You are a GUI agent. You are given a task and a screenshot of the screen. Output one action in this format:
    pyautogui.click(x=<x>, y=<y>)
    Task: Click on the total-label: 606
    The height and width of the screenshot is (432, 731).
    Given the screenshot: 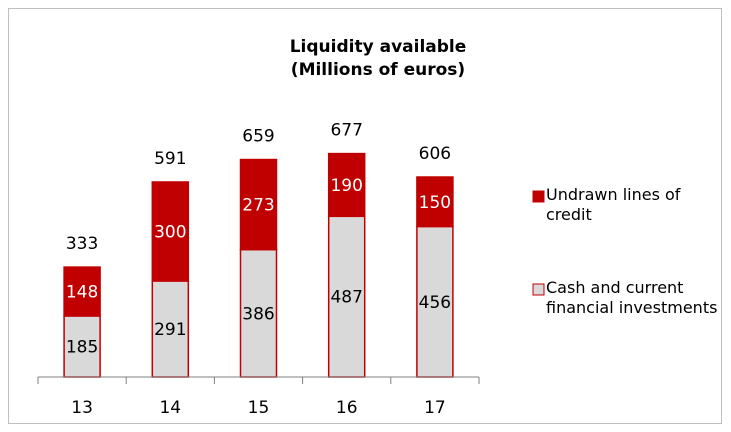 What is the action you would take?
    pyautogui.click(x=435, y=154)
    